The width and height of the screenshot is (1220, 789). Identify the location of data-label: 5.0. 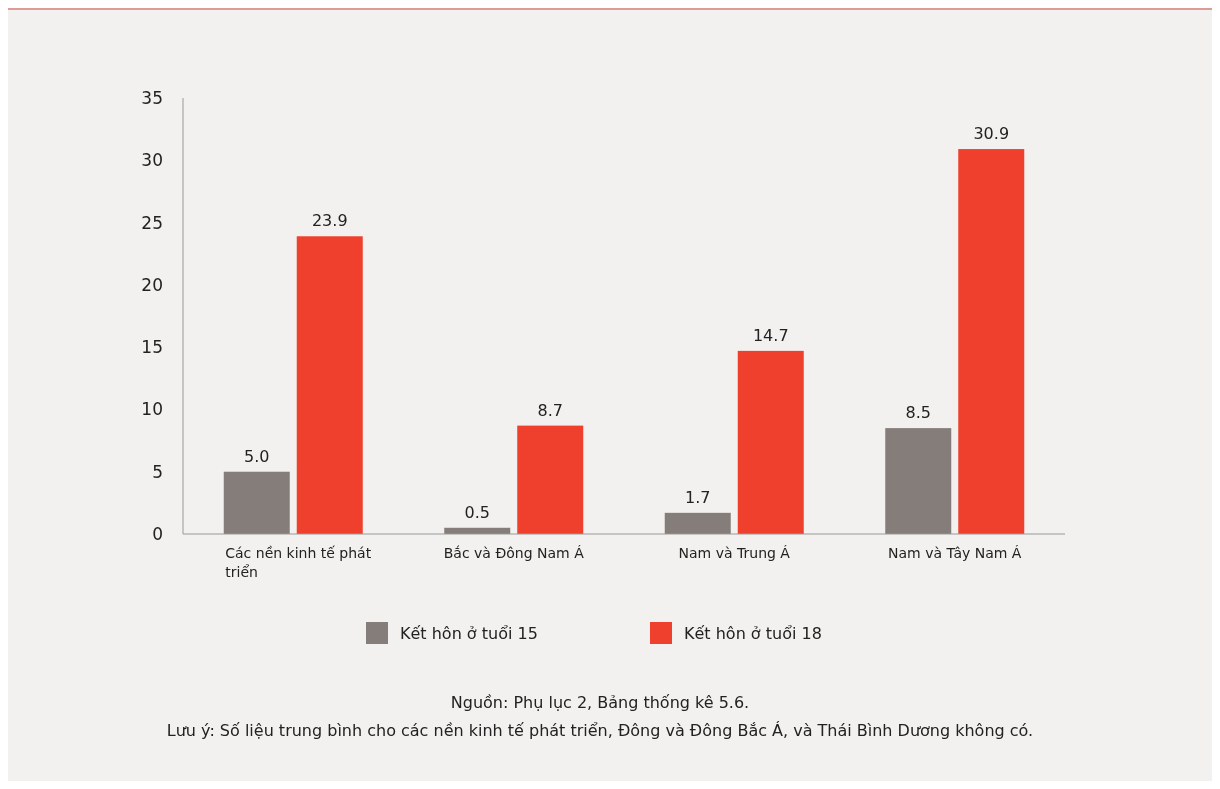
(257, 456).